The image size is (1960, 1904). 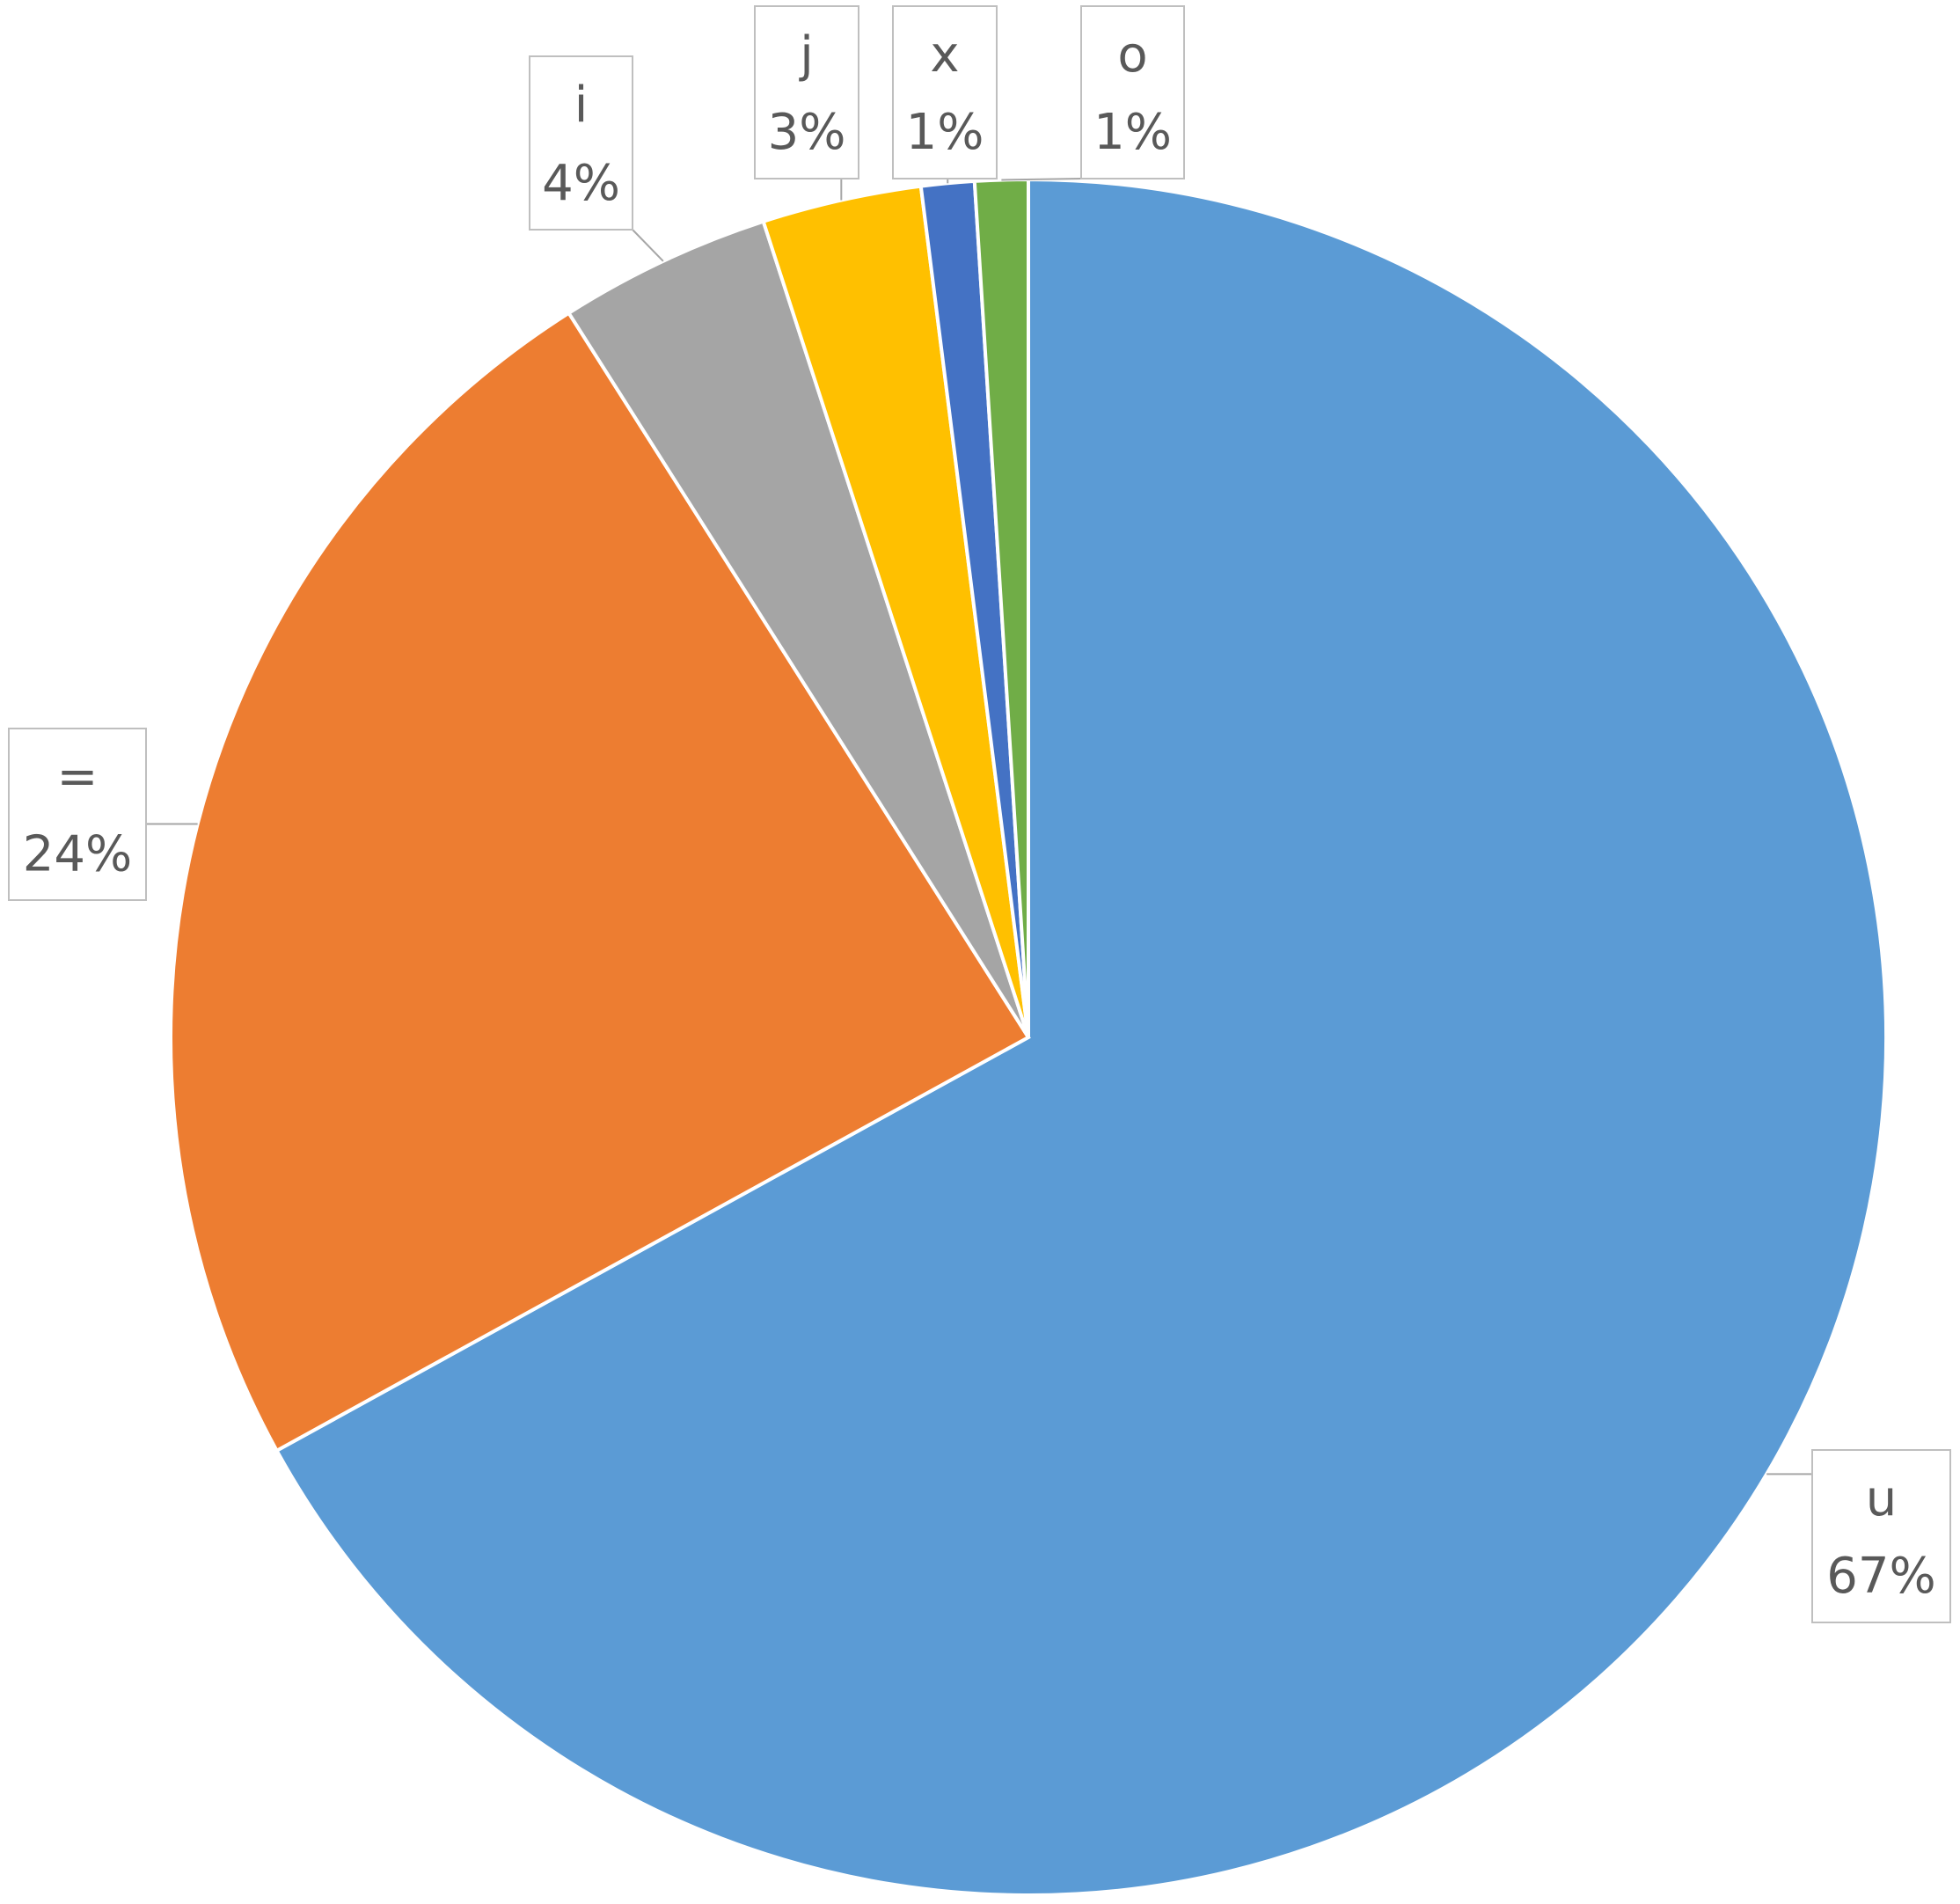 What do you see at coordinates (1881, 1576) in the screenshot?
I see `slice-value-label: 67%` at bounding box center [1881, 1576].